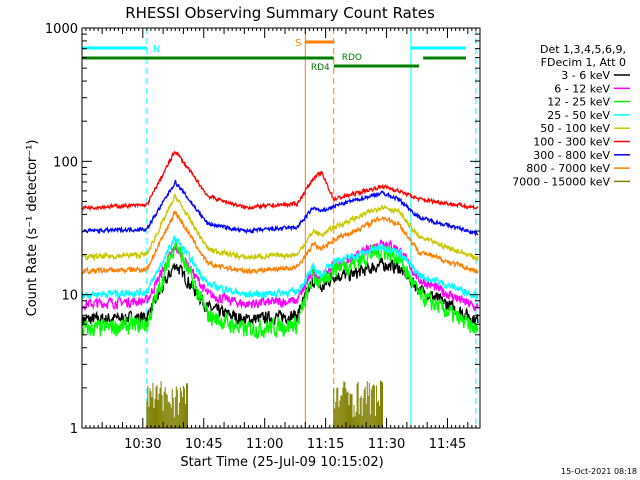  What do you see at coordinates (280, 208) in the screenshot?
I see `series-300-800-kev` at bounding box center [280, 208].